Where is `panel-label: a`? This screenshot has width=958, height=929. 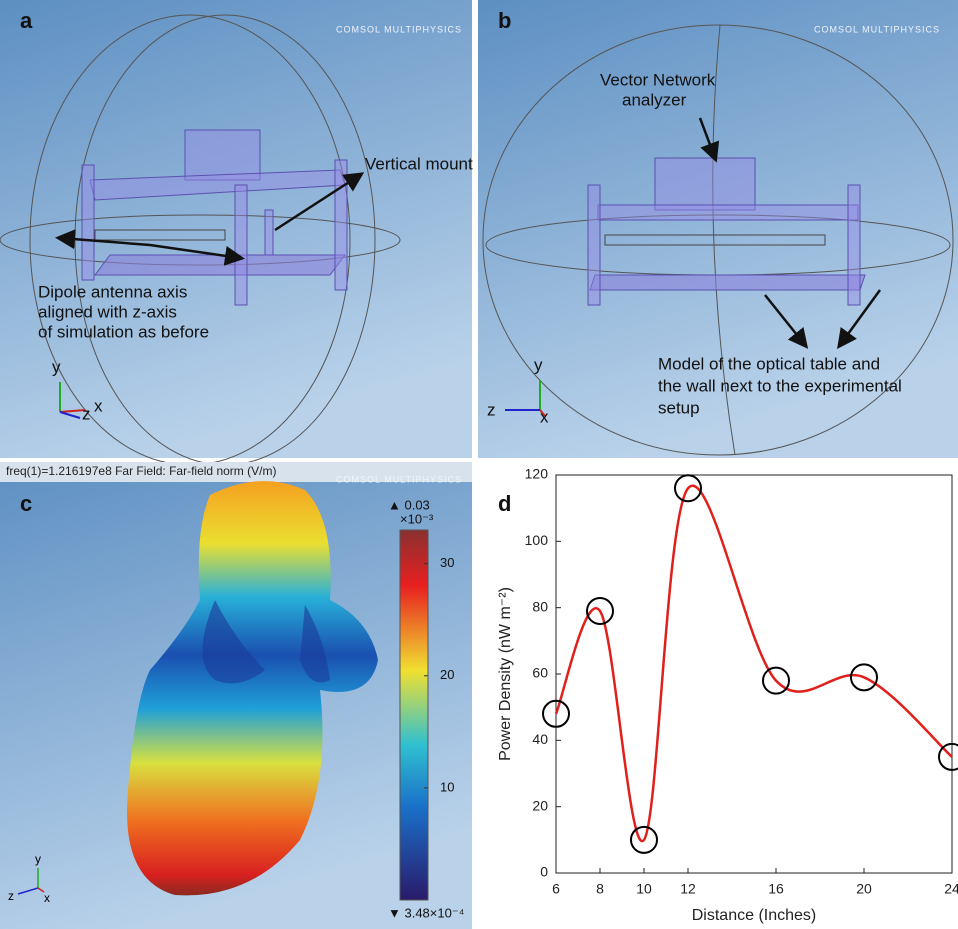
panel-label: a is located at coordinates (26, 20).